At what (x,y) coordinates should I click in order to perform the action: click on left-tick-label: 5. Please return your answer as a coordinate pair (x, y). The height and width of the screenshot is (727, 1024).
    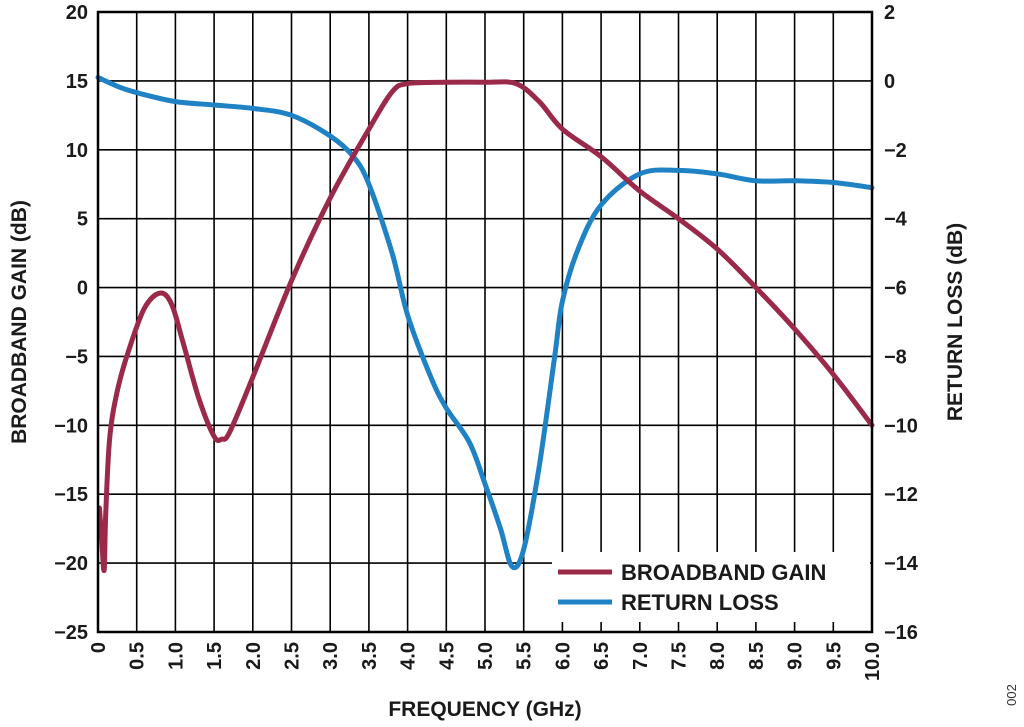
    Looking at the image, I should click on (82, 220).